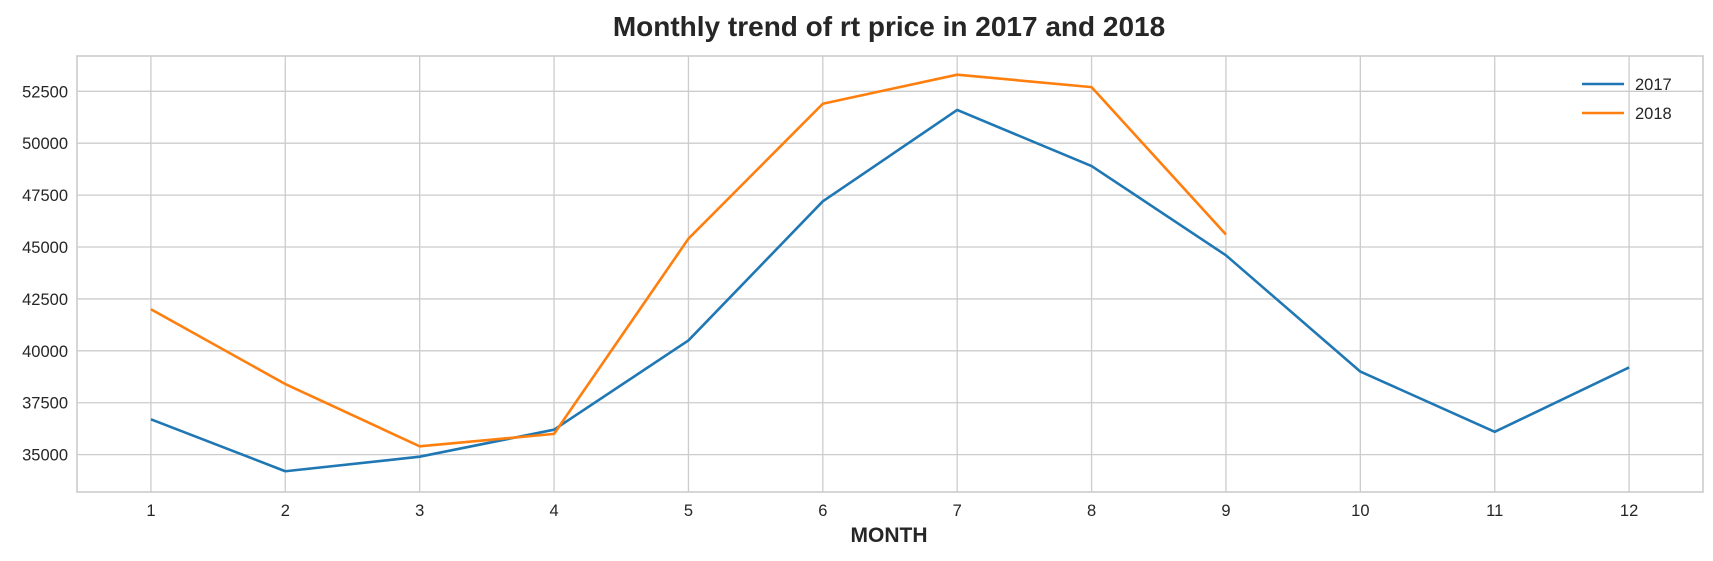  Describe the element at coordinates (45, 300) in the screenshot. I see `y-tick-label: 42500` at that location.